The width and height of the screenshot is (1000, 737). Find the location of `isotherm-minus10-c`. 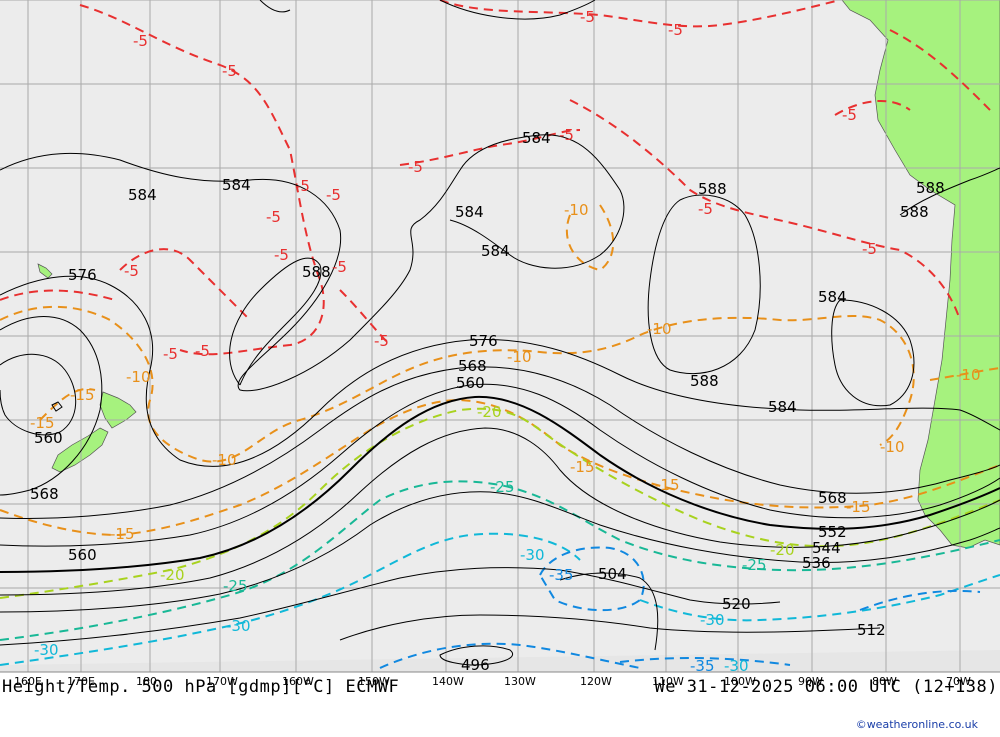

isotherm-minus10-c is located at coordinates (964, 374).